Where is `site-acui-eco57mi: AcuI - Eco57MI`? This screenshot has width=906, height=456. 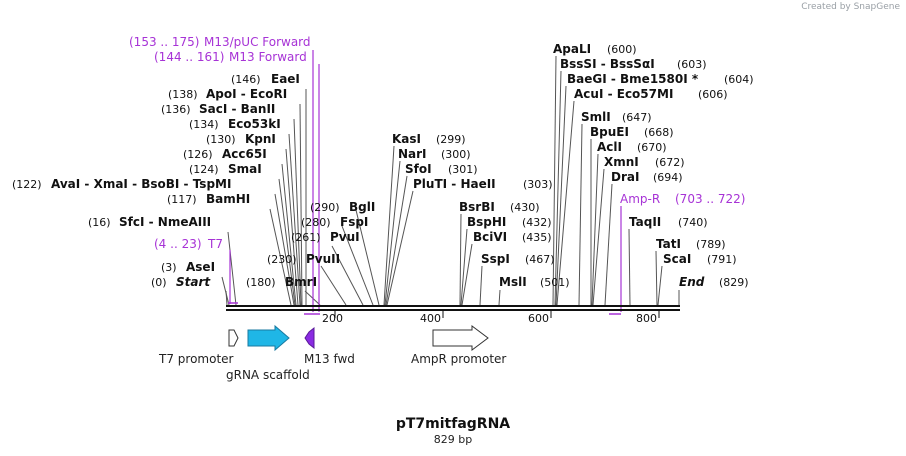
site-acui-eco57mi: AcuI - Eco57MI is located at coordinates (623, 94).